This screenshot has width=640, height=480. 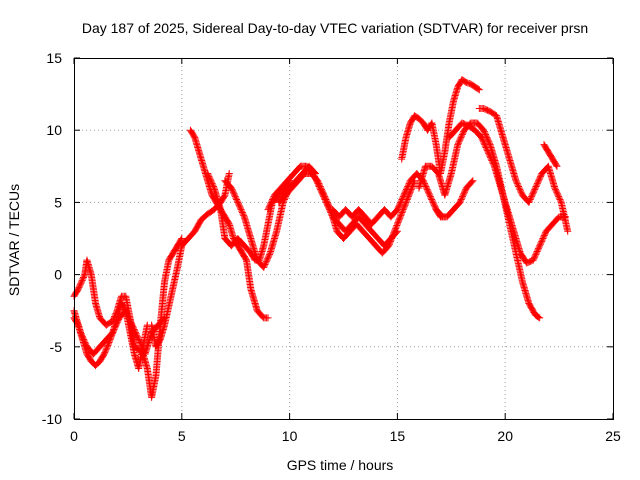 I want to click on x-tick-label: 15, so click(x=398, y=436).